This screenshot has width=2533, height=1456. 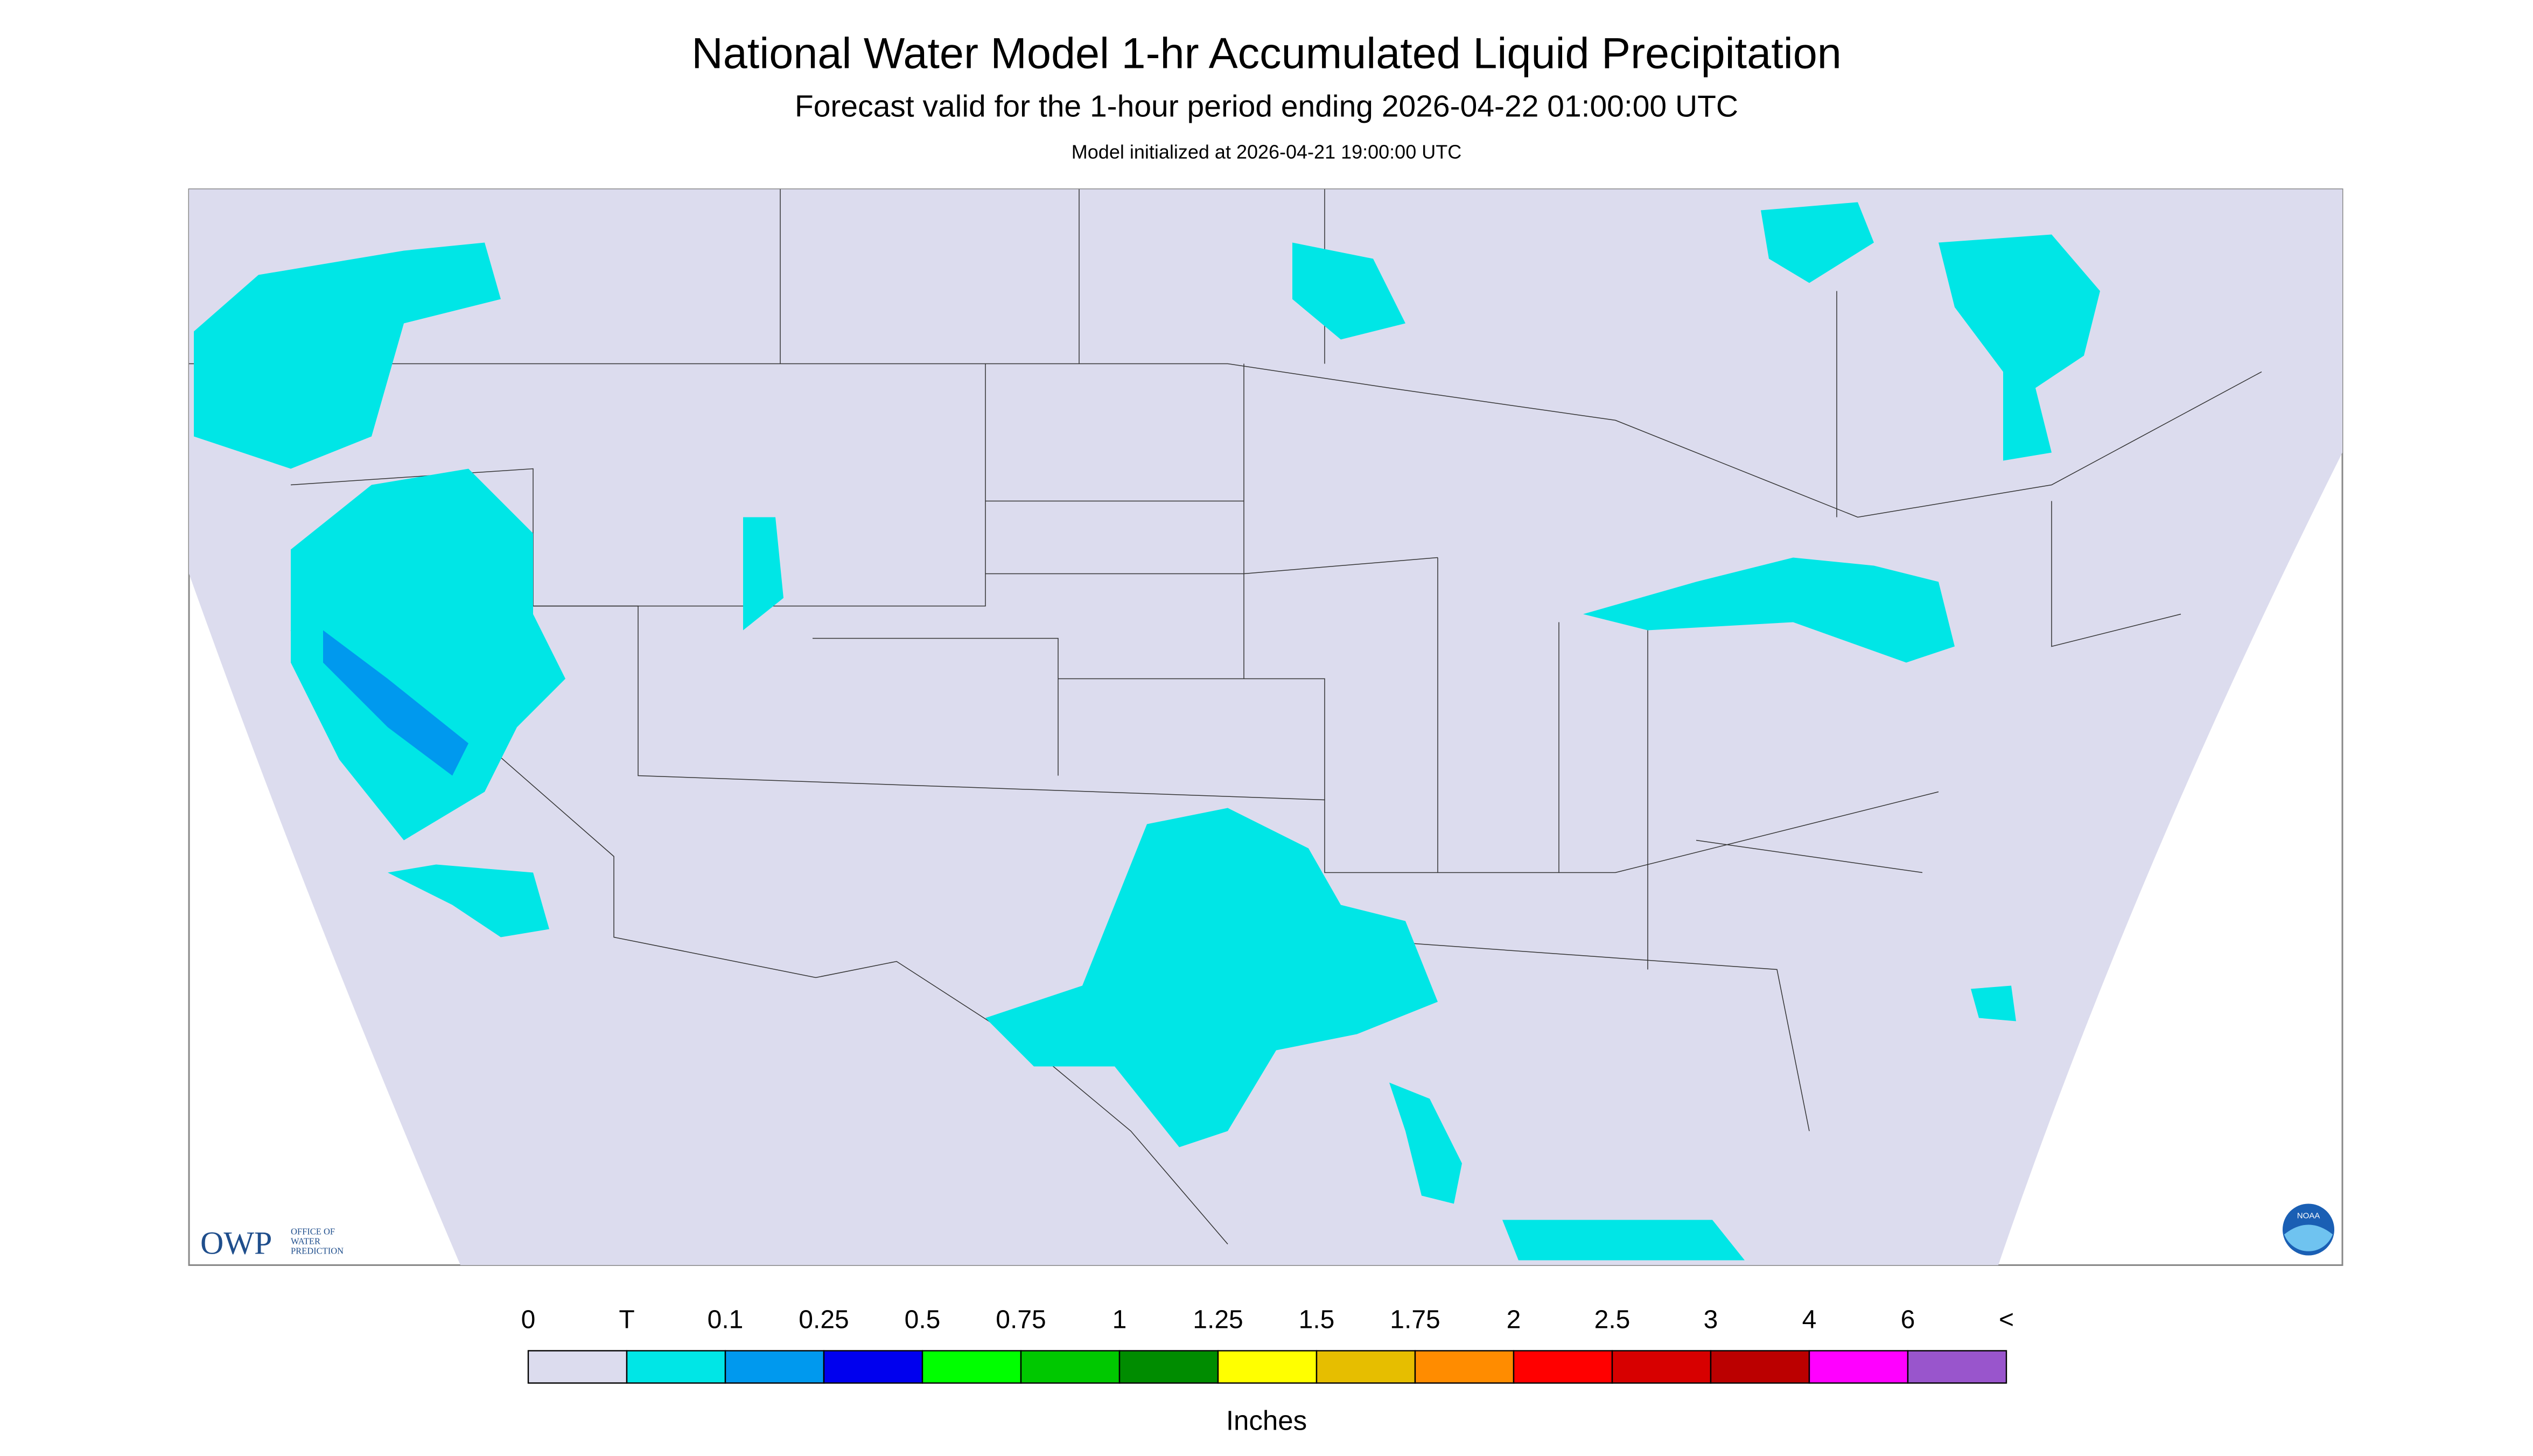 What do you see at coordinates (824, 1320) in the screenshot?
I see `legend-label: 0.25` at bounding box center [824, 1320].